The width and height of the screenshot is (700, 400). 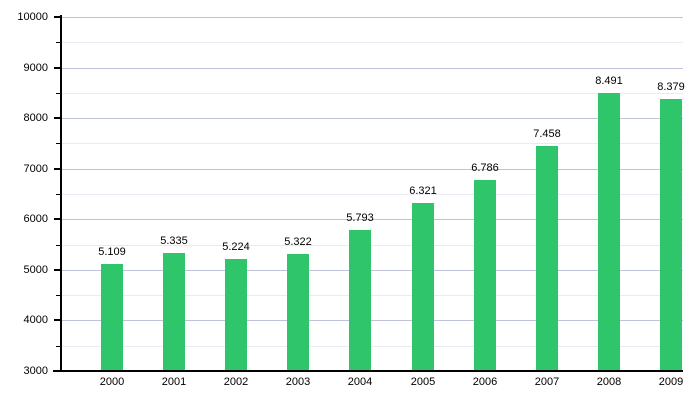 What do you see at coordinates (35, 219) in the screenshot?
I see `y-axis-tick-label: 6000` at bounding box center [35, 219].